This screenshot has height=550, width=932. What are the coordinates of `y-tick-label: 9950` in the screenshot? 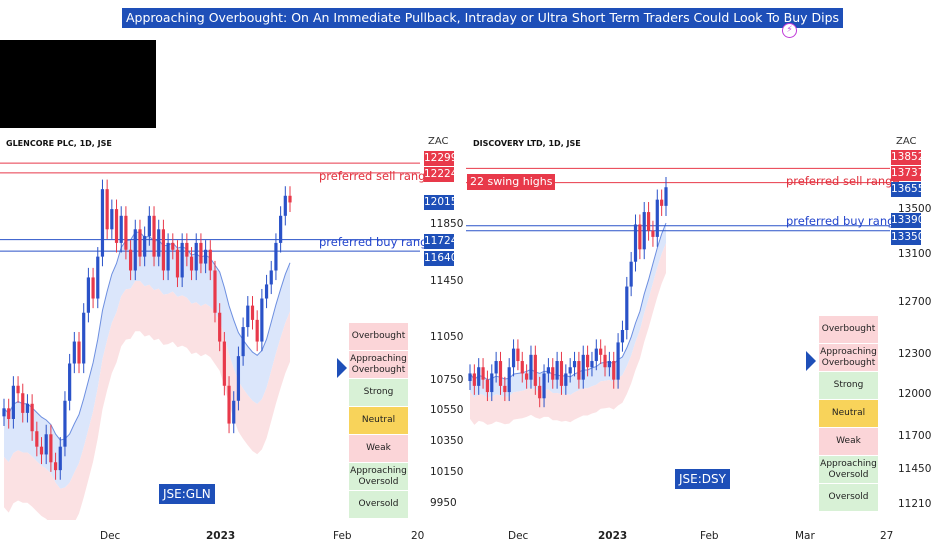 It's located at (443, 503).